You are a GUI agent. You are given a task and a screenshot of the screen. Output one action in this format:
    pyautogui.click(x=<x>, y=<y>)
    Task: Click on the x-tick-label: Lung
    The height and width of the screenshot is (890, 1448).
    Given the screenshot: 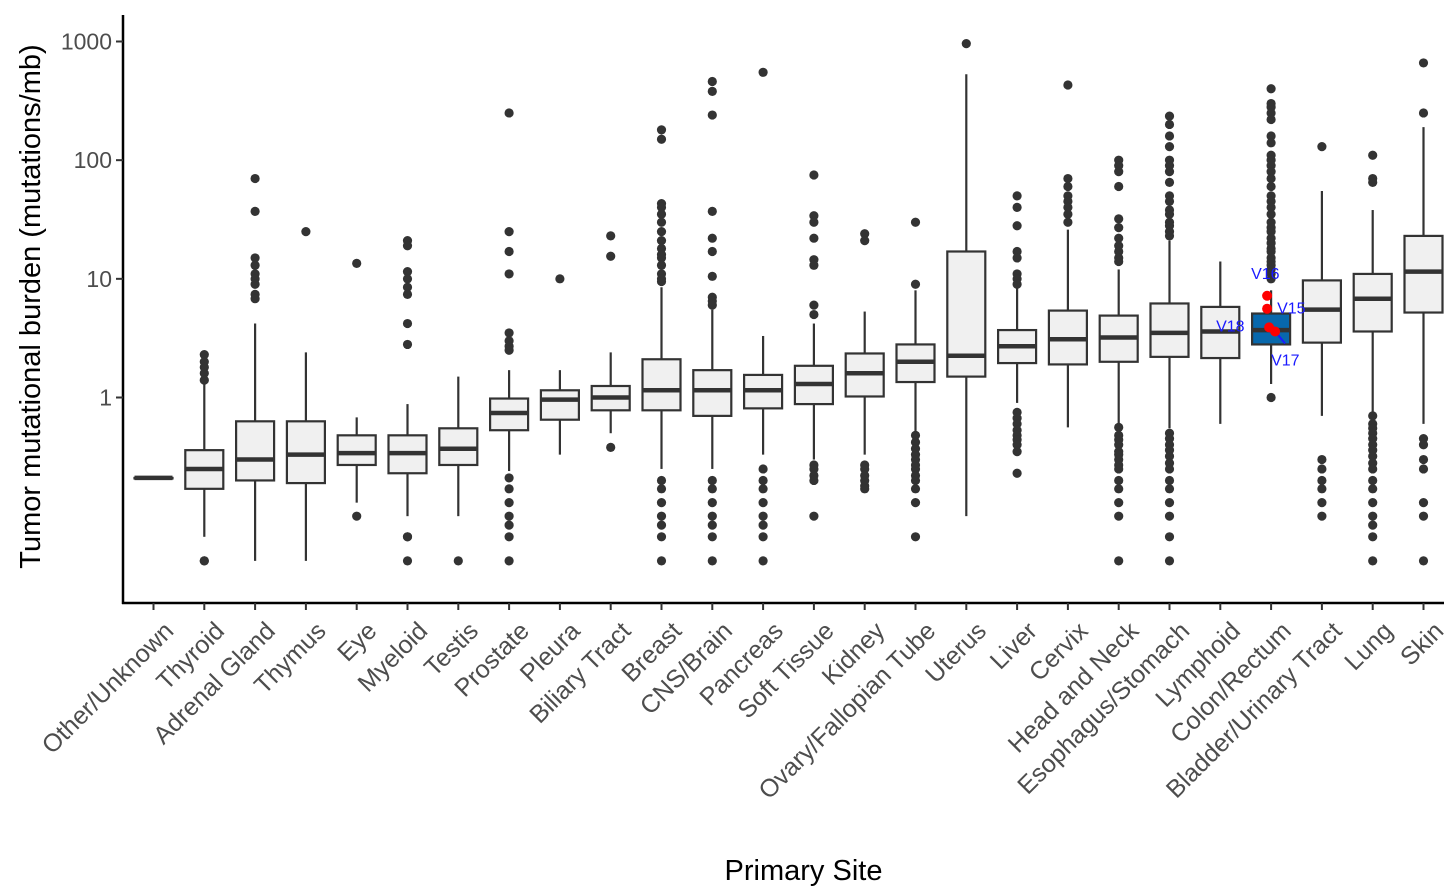 What is the action you would take?
    pyautogui.click(x=1368, y=646)
    